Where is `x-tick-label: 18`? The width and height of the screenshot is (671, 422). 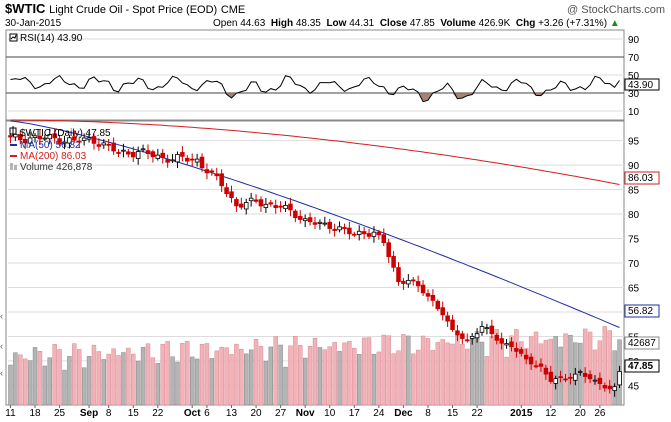 x-tick-label: 18 is located at coordinates (35, 413).